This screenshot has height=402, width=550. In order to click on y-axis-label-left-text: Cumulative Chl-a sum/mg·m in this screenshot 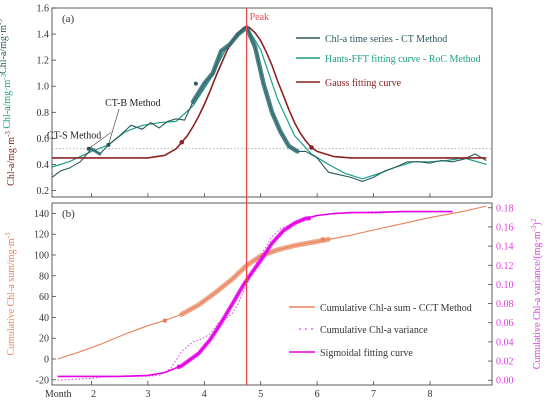, I will do `click(11, 296)`.